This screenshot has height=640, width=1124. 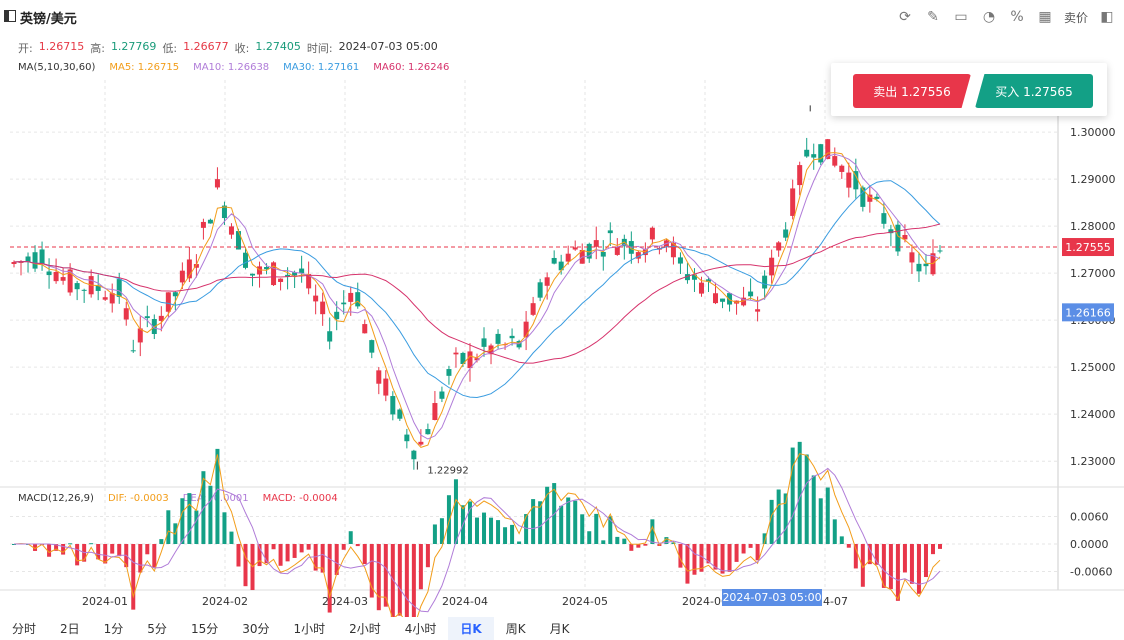 What do you see at coordinates (1107, 17) in the screenshot?
I see `panel-icon: ◧` at bounding box center [1107, 17].